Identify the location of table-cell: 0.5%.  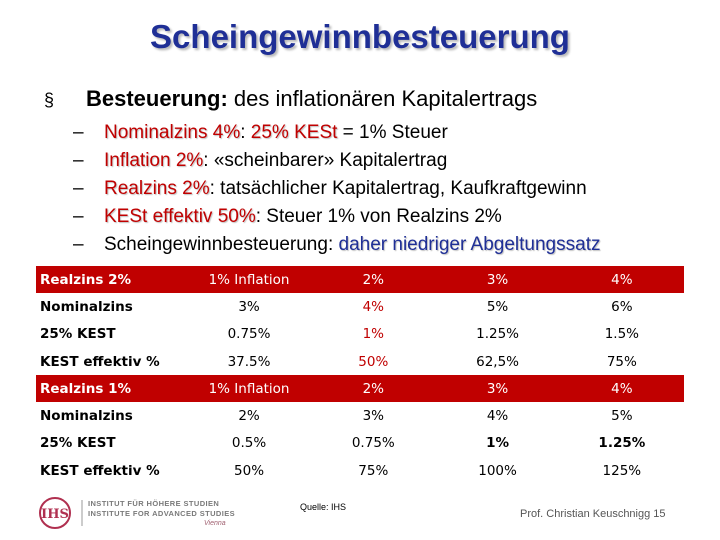
(249, 443).